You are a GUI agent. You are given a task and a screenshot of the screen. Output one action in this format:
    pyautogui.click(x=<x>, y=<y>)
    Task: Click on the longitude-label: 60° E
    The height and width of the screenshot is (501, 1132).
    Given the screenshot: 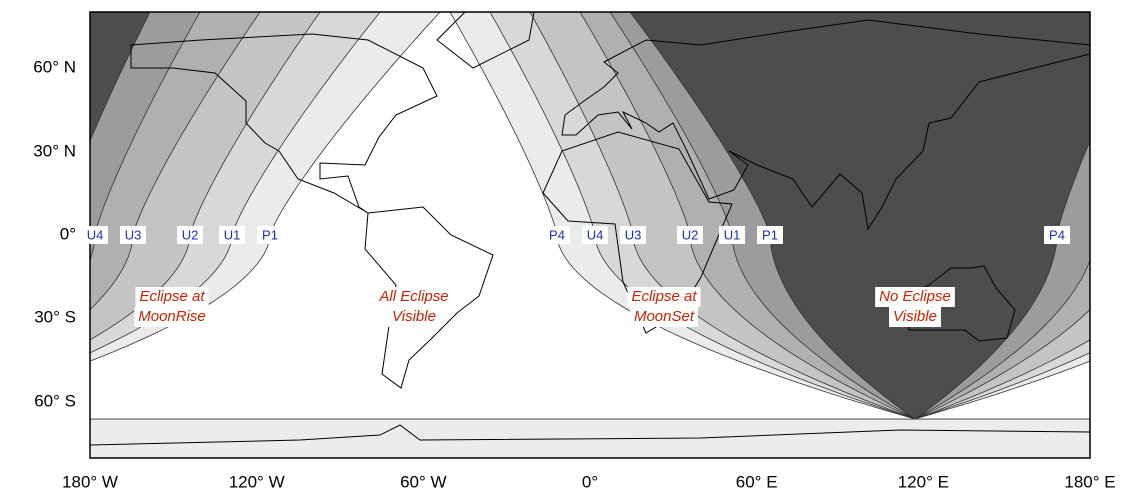 What is the action you would take?
    pyautogui.click(x=757, y=481)
    